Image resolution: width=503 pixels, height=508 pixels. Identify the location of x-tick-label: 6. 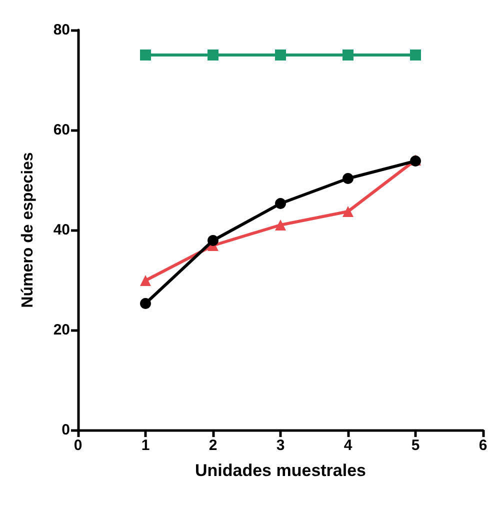
(483, 445).